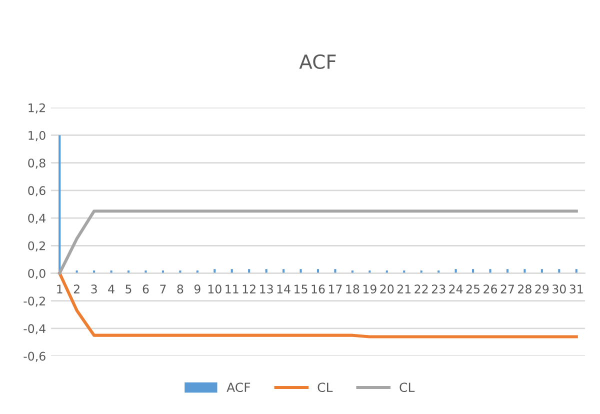 This screenshot has height=414, width=600. Describe the element at coordinates (232, 289) in the screenshot. I see `x-tick-label: 11` at that location.